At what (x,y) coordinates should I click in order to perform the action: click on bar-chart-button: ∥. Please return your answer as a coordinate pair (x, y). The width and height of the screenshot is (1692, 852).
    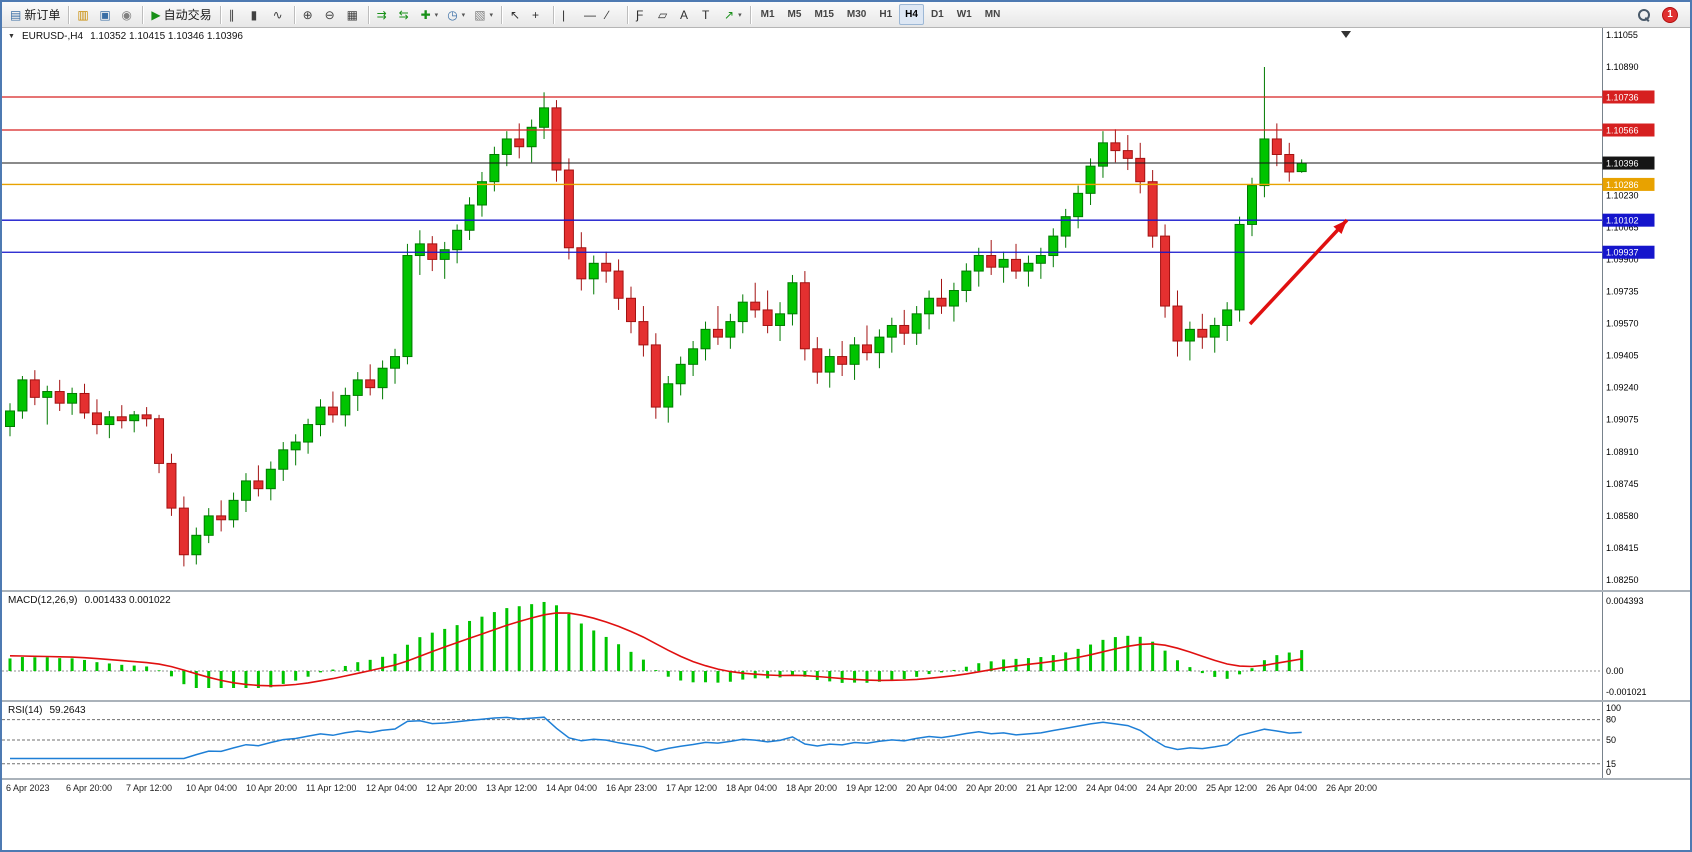
    Looking at the image, I should click on (235, 14).